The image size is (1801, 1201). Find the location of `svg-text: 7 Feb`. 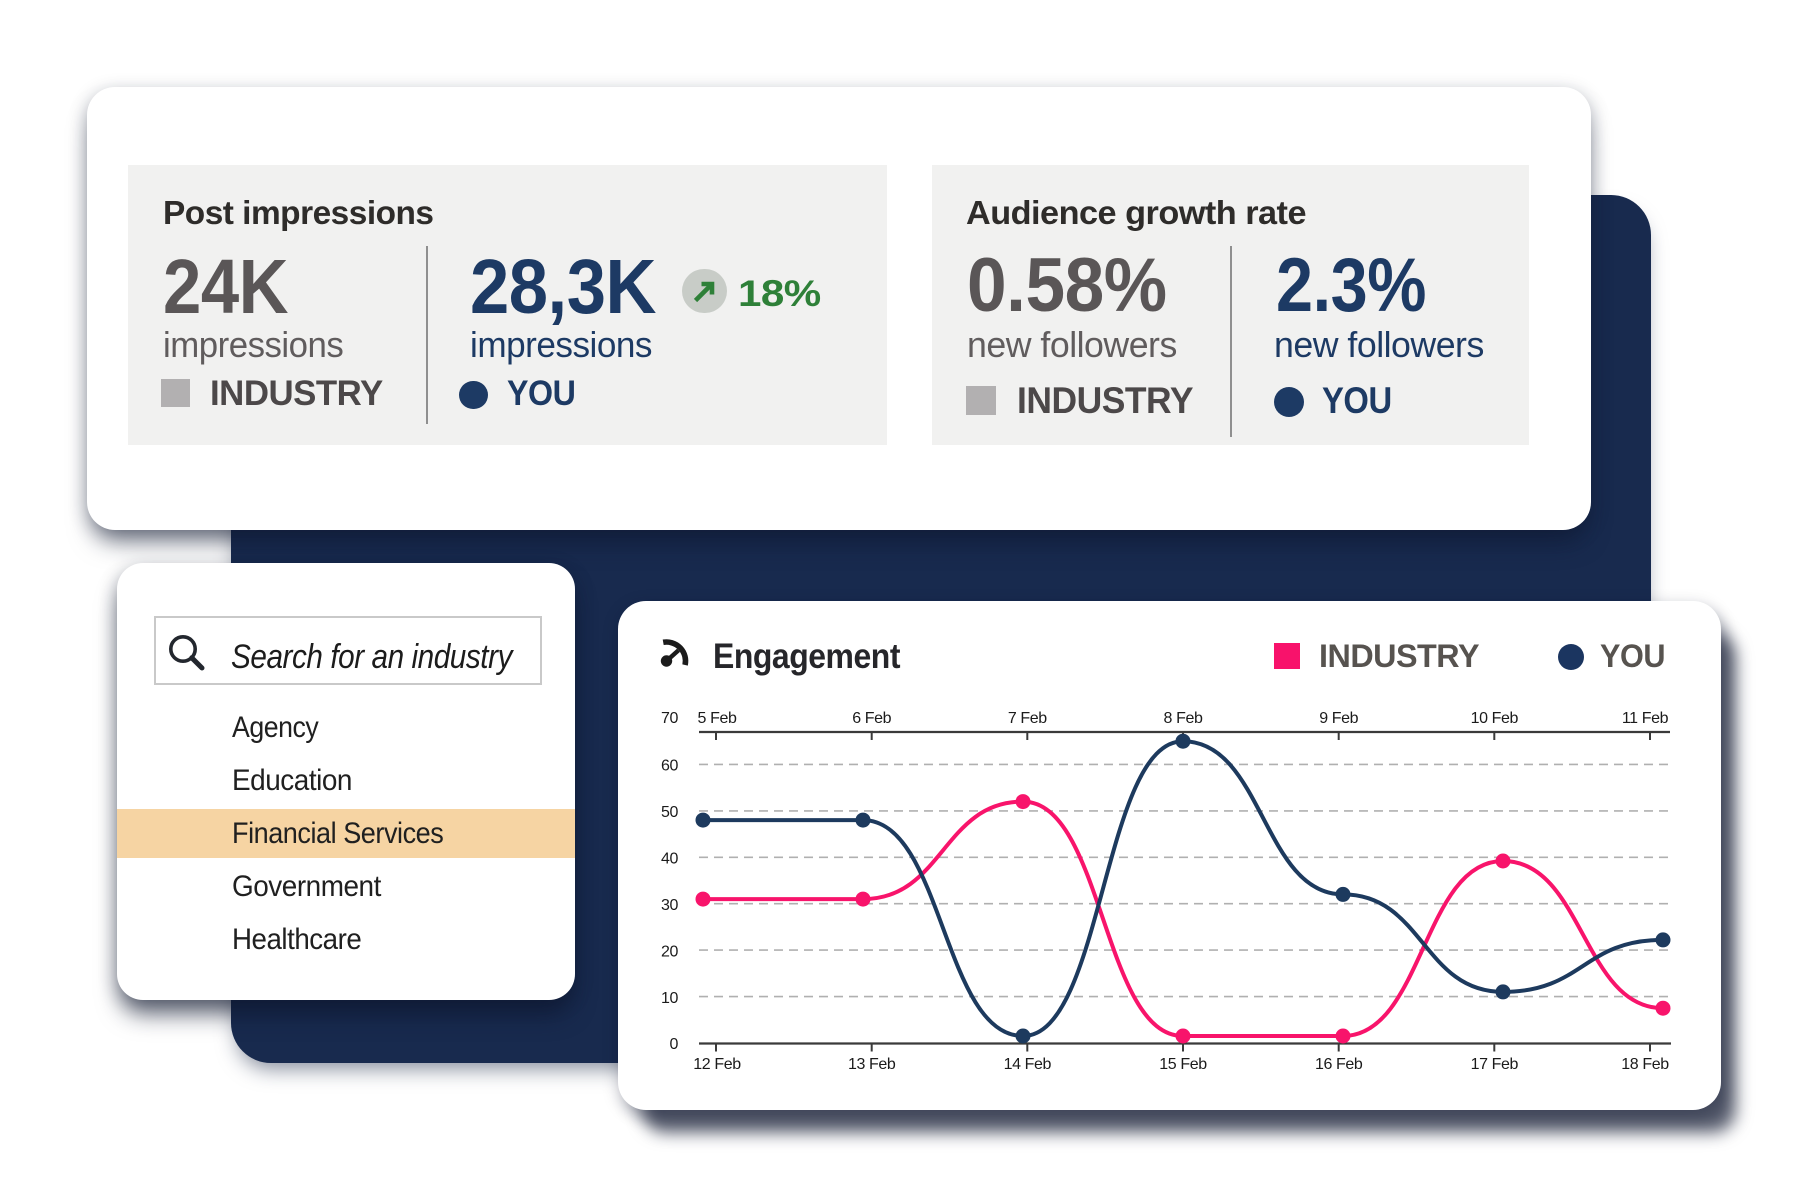

svg-text: 7 Feb is located at coordinates (1027, 718).